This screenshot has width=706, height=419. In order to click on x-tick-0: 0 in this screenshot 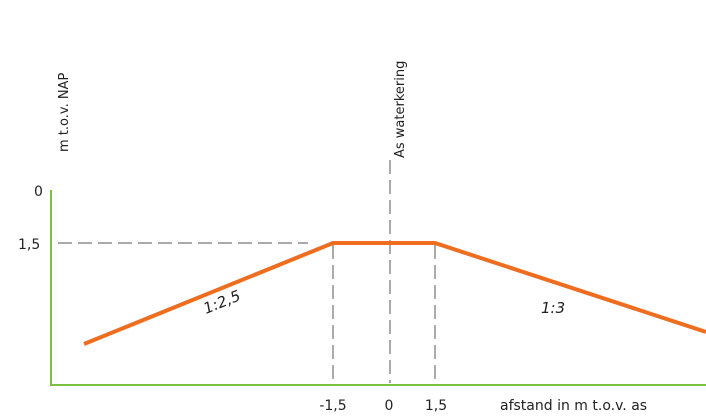, I will do `click(389, 406)`.